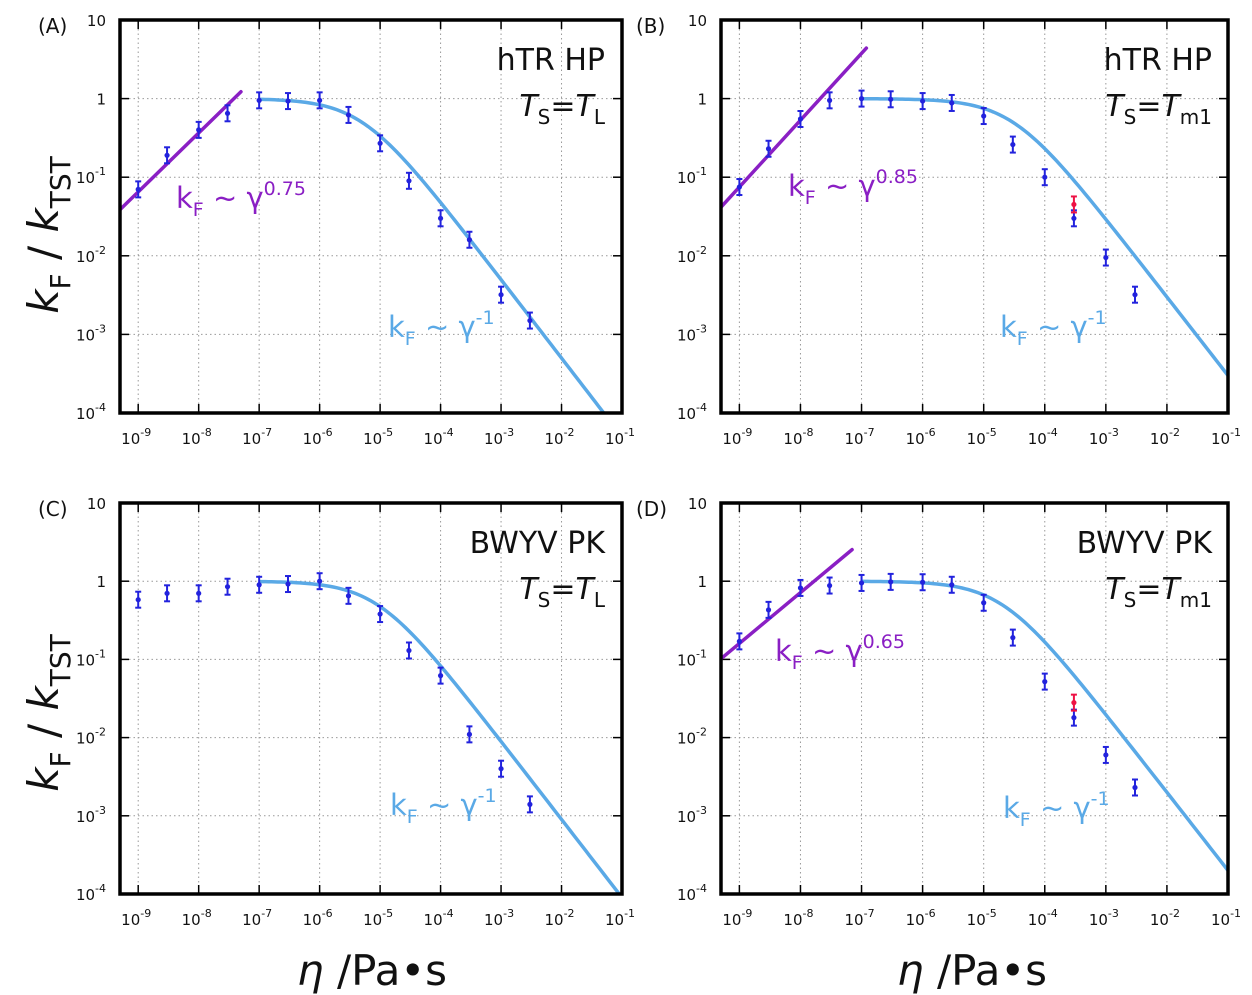 The width and height of the screenshot is (1252, 995). I want to click on x-tick-label: 10⁻³, so click(499, 918).